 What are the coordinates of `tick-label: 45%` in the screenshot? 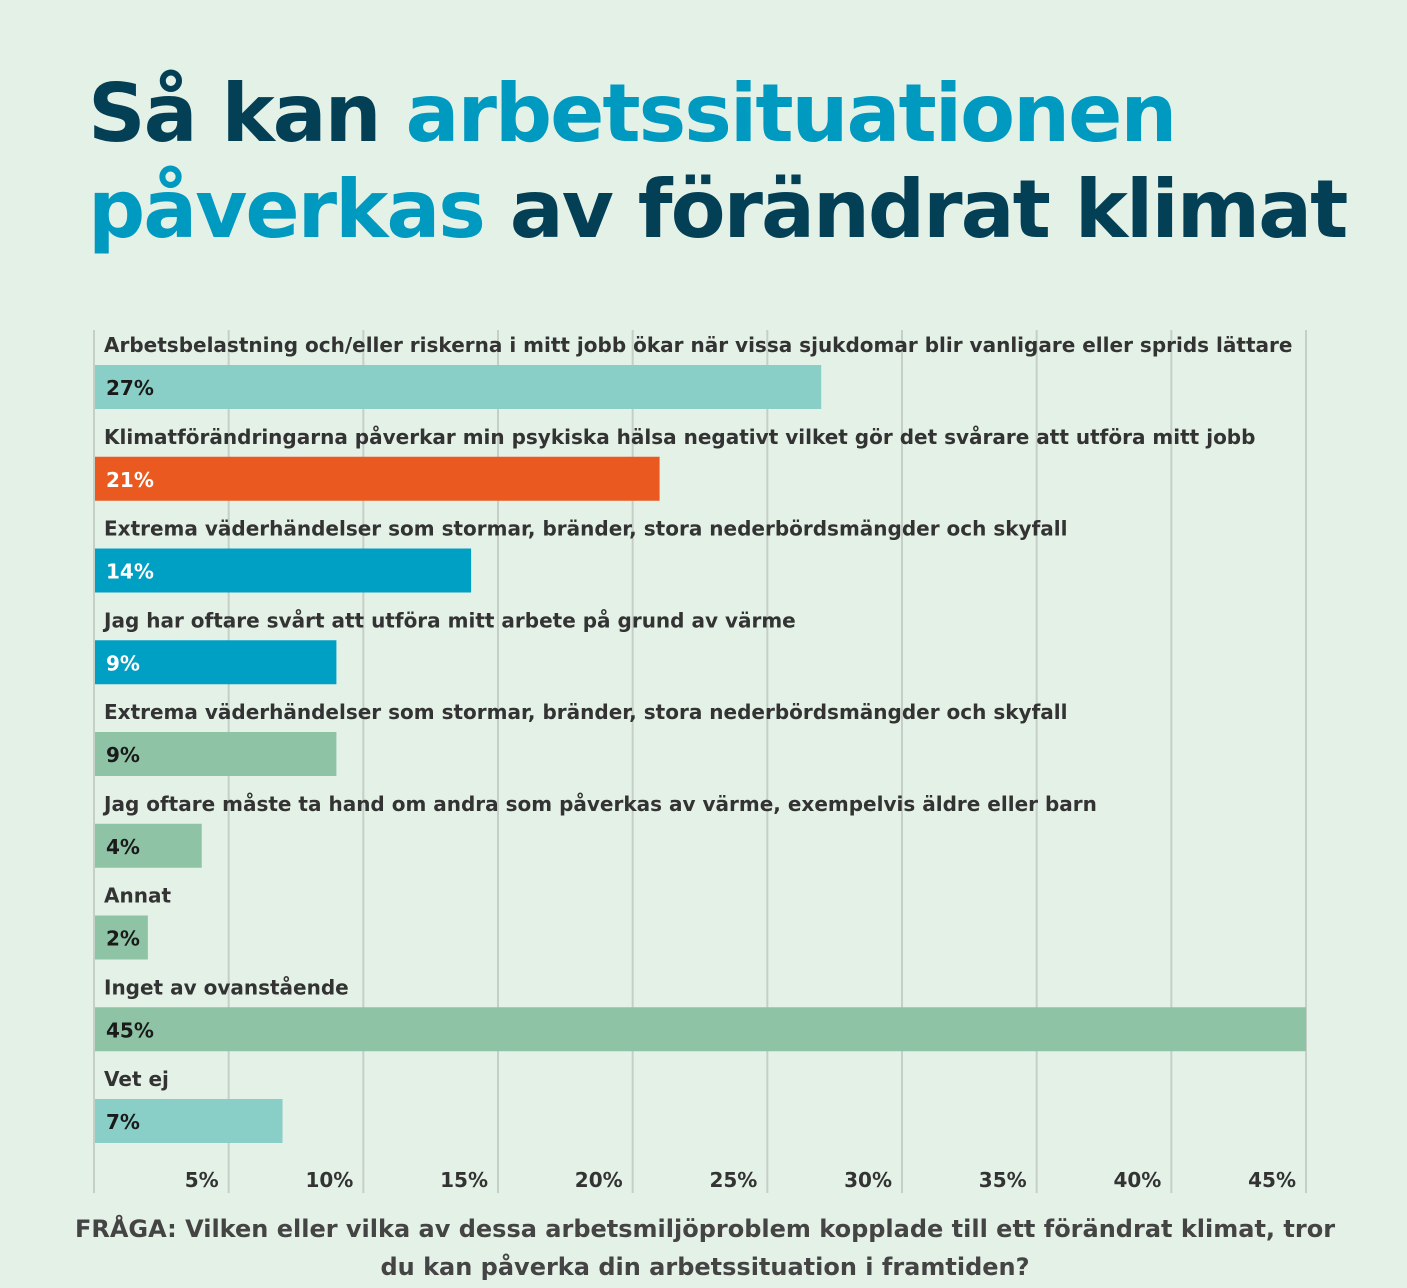 It's located at (1272, 1180).